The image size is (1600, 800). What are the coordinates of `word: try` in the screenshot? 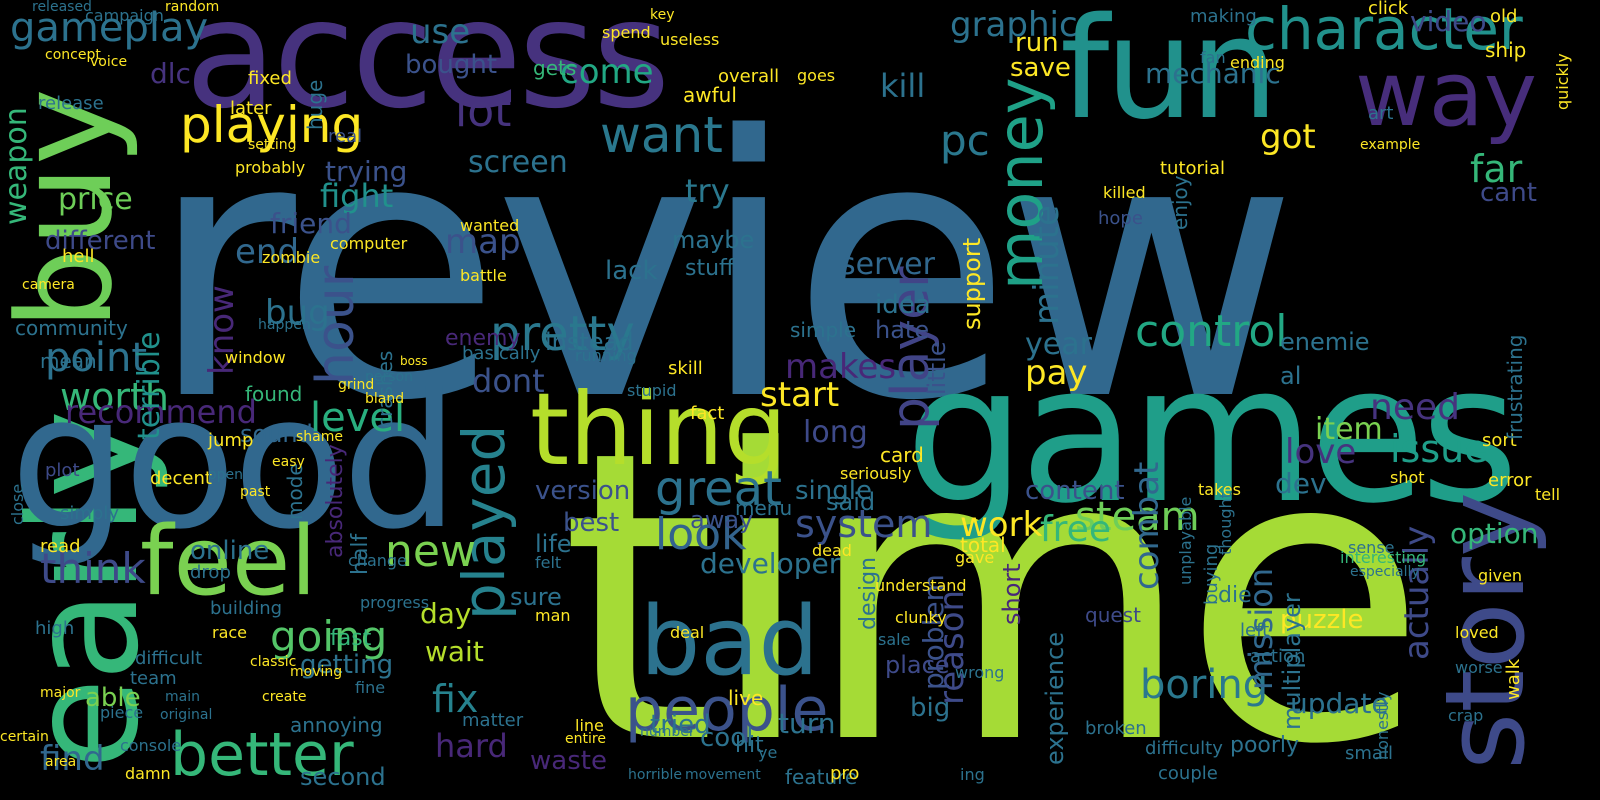 It's located at (707, 191).